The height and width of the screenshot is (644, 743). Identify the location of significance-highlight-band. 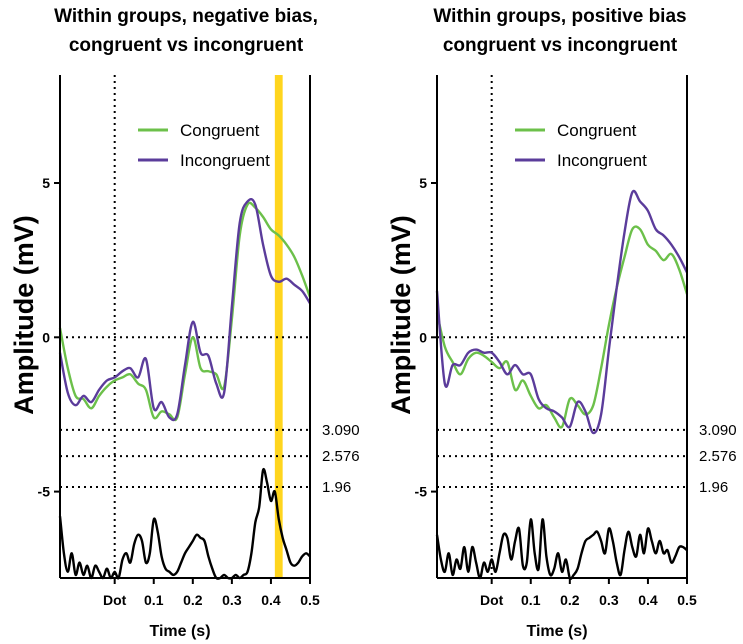
(278, 326).